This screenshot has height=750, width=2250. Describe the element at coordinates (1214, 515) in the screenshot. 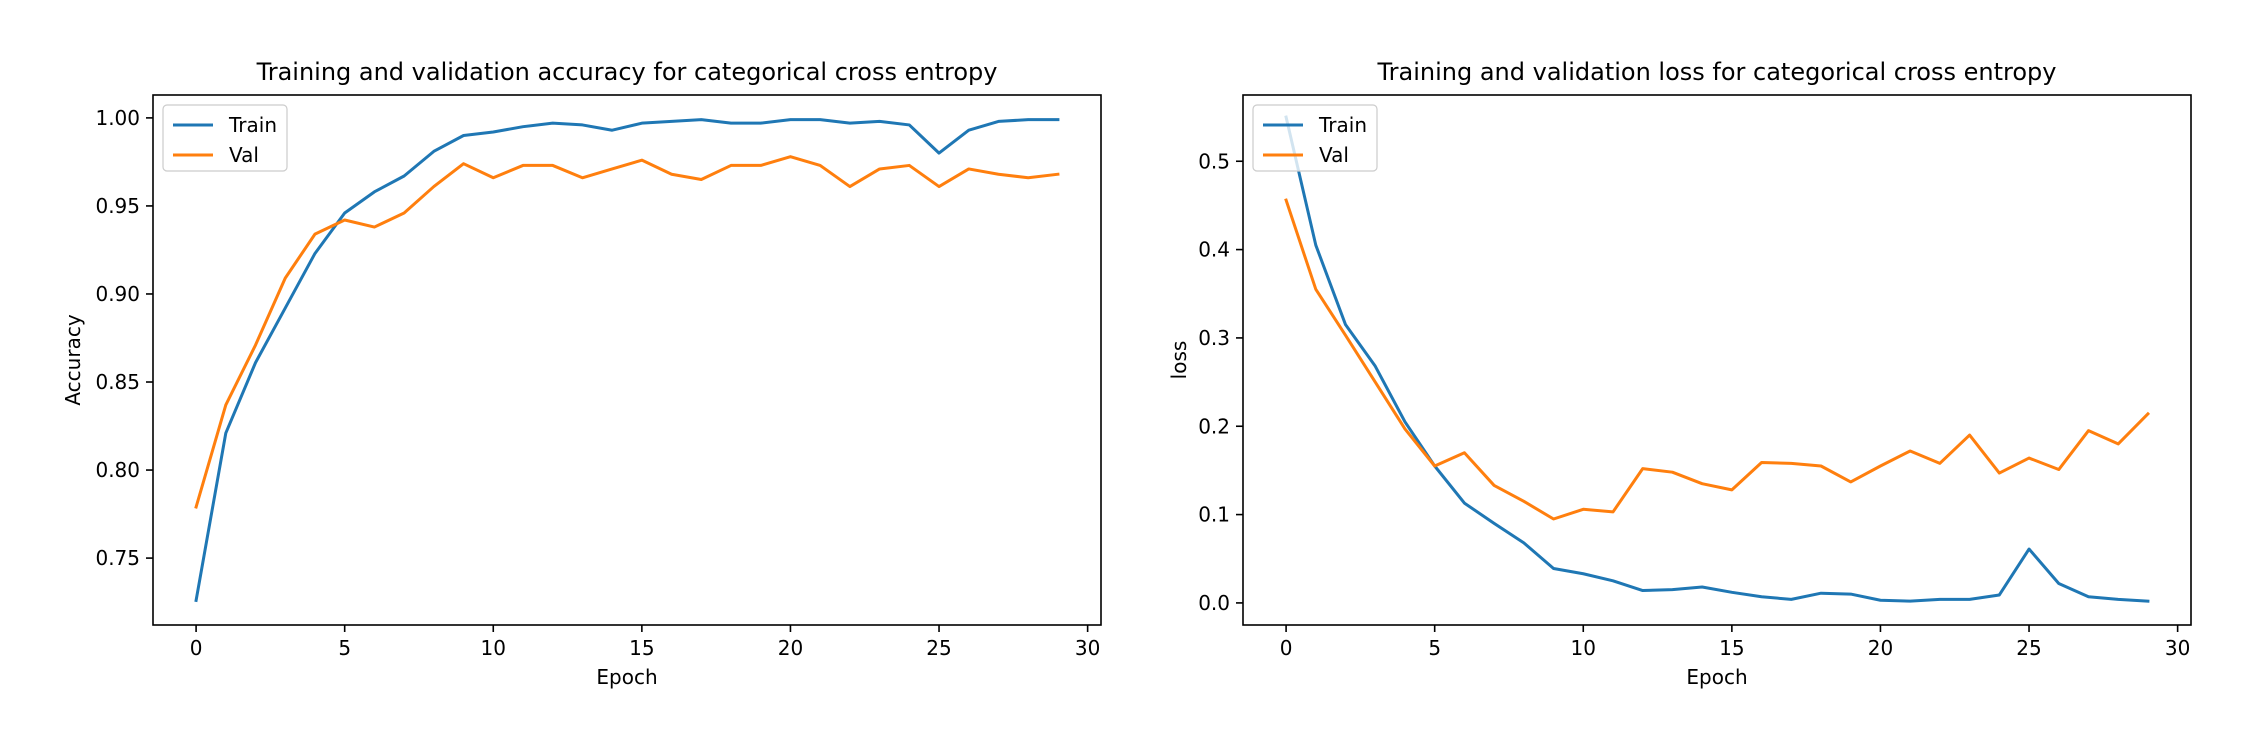

I see `y-tick-label: 0.1` at that location.